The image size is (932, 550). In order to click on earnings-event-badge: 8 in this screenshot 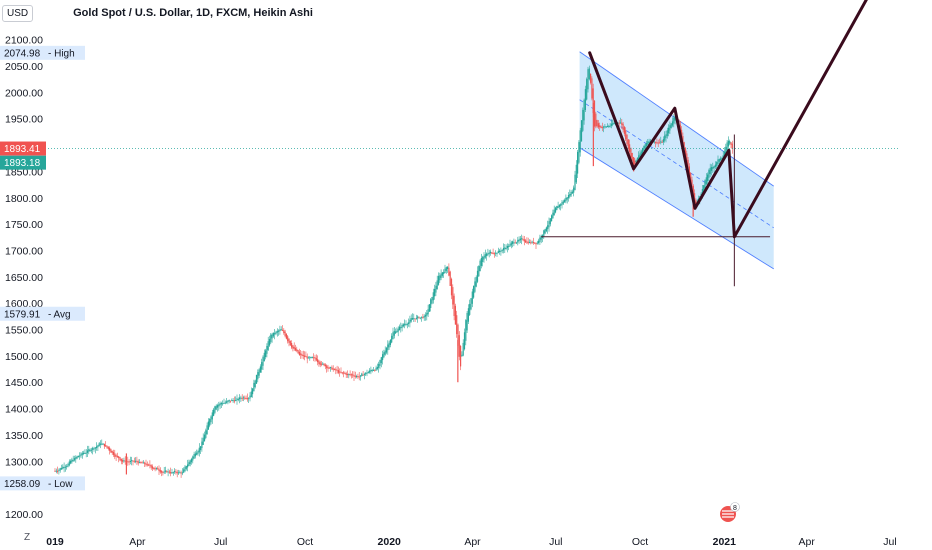, I will do `click(730, 512)`.